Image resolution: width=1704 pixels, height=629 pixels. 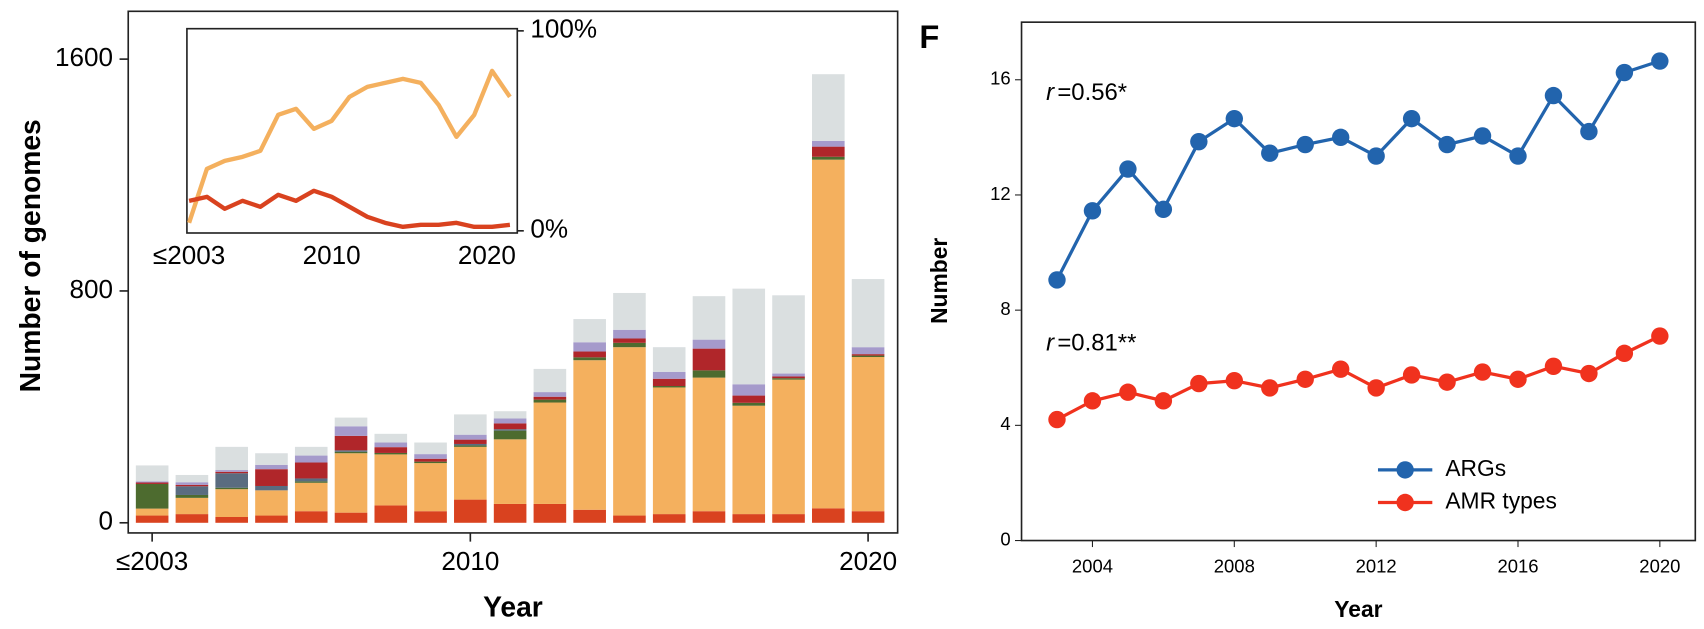 What do you see at coordinates (84, 57) in the screenshot?
I see `y-tick-label: 1600` at bounding box center [84, 57].